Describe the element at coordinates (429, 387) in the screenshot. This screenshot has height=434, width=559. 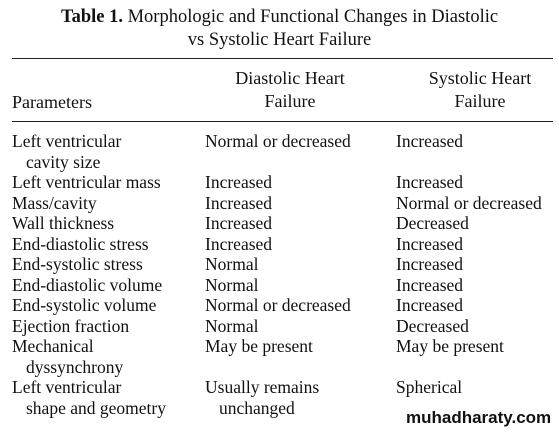
I see `systolic-cell: Spherical` at that location.